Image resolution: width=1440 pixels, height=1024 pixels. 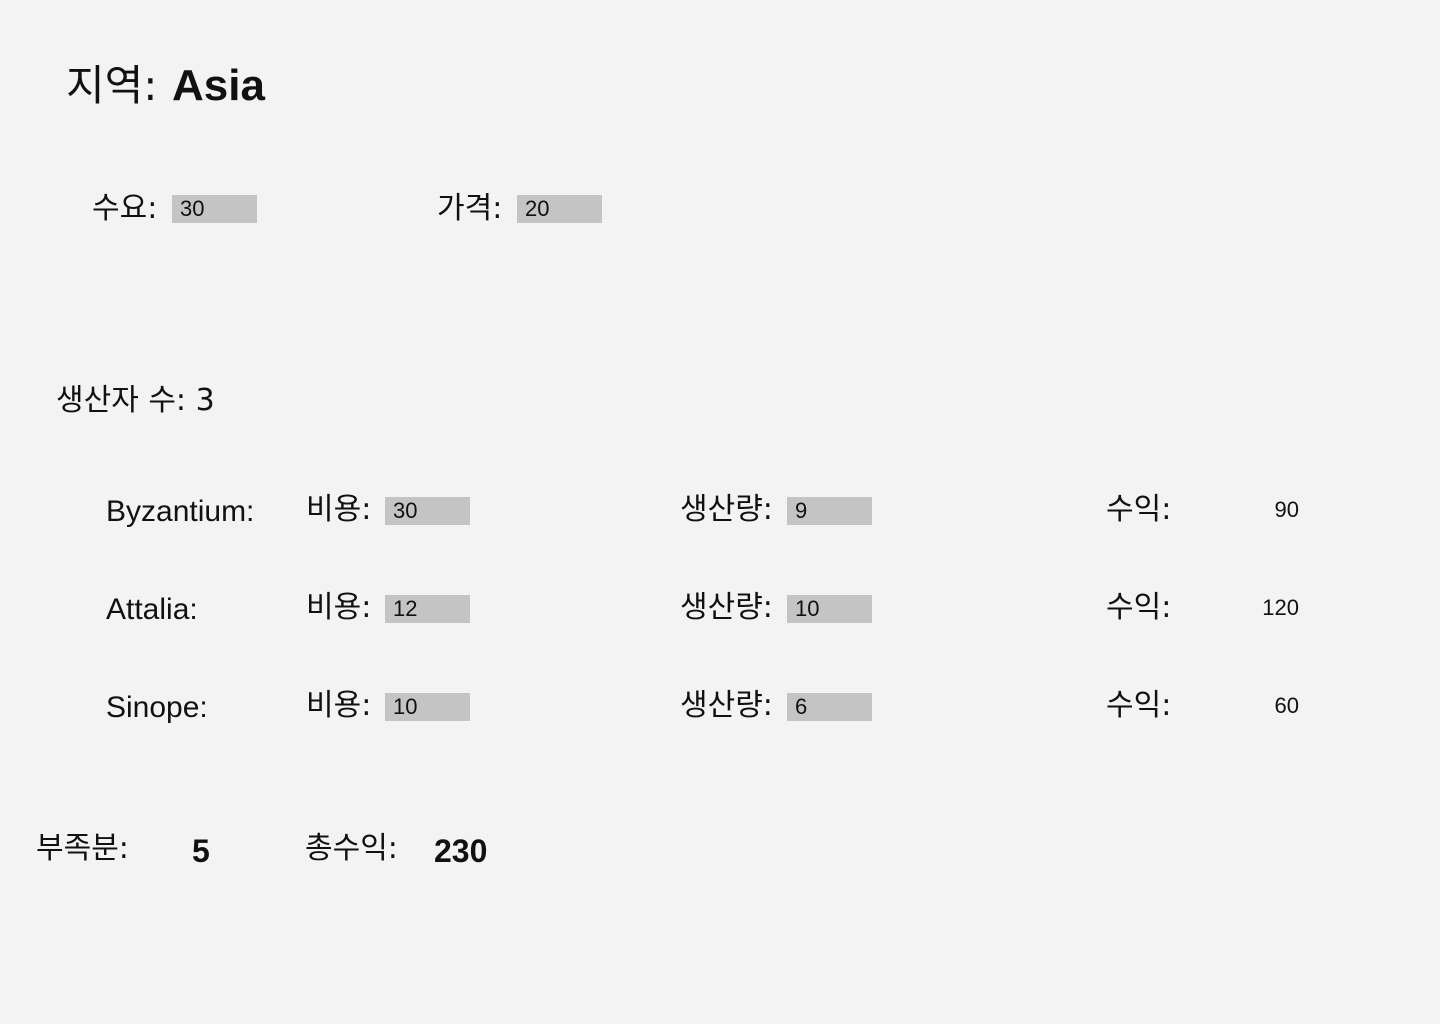 I want to click on region-label: 지역:, so click(x=112, y=85).